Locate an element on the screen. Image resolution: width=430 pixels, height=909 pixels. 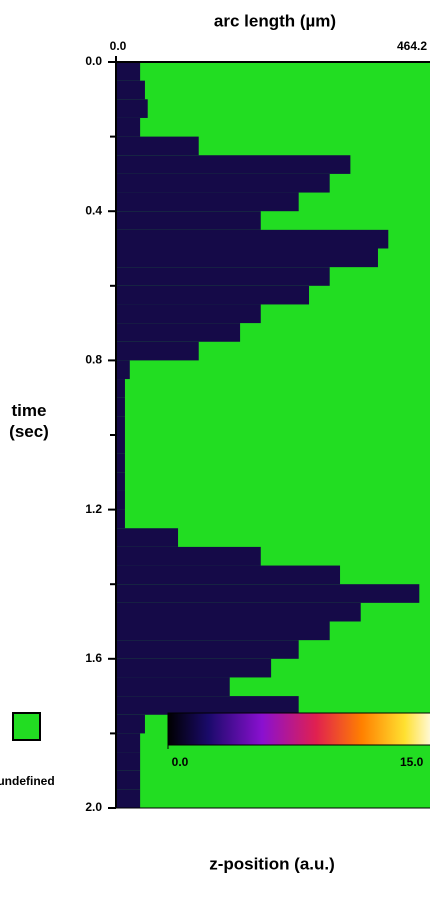
colorbar-tick-label: 0.0 is located at coordinates (180, 762).